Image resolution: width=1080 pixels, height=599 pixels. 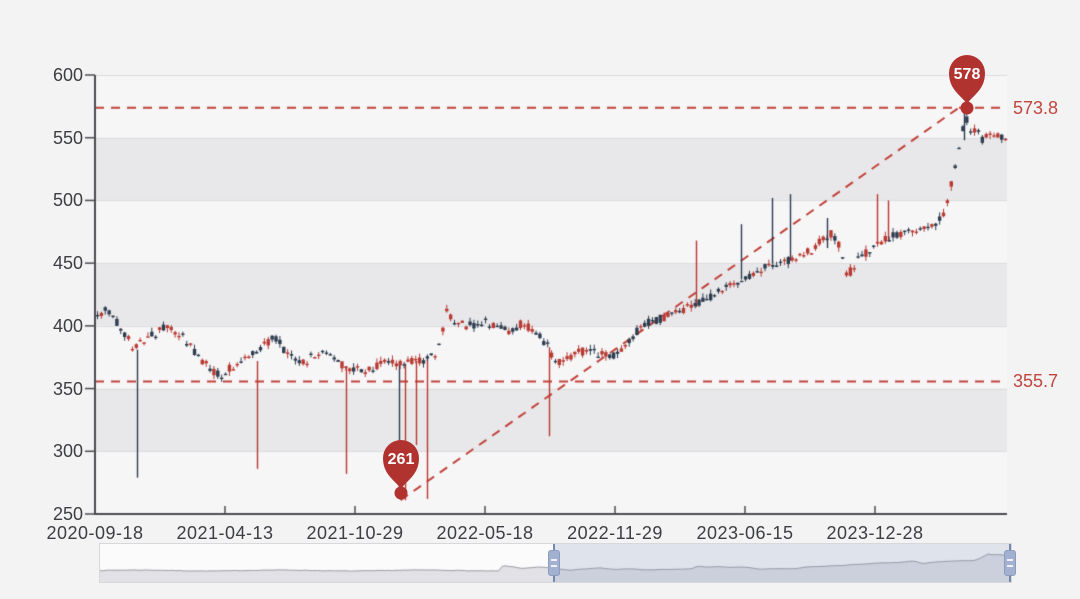 What do you see at coordinates (1036, 381) in the screenshot?
I see `lower-dashed-line-label: 355.7` at bounding box center [1036, 381].